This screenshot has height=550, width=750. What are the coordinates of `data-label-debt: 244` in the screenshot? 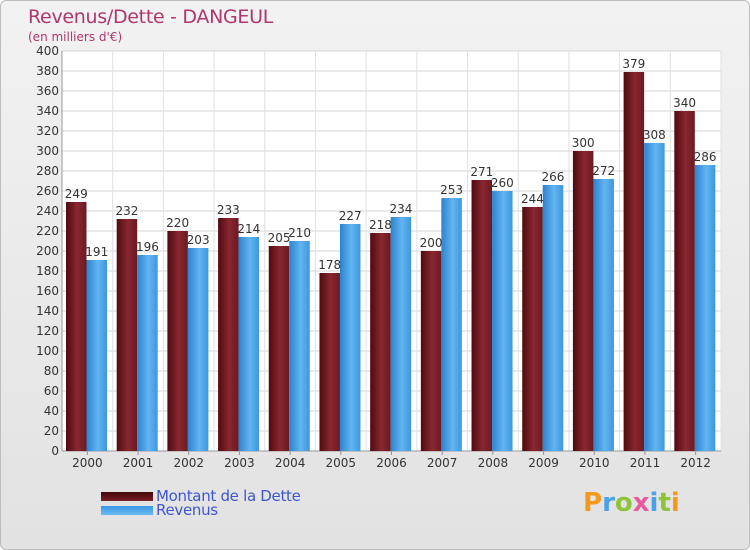 It's located at (532, 199).